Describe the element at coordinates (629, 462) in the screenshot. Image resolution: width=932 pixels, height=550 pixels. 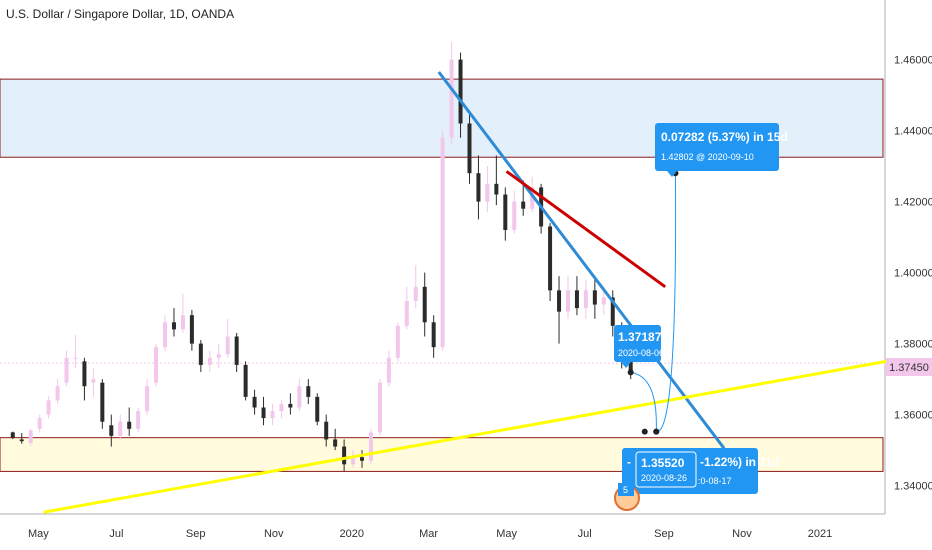
I see `drop-prefix-text: -` at that location.